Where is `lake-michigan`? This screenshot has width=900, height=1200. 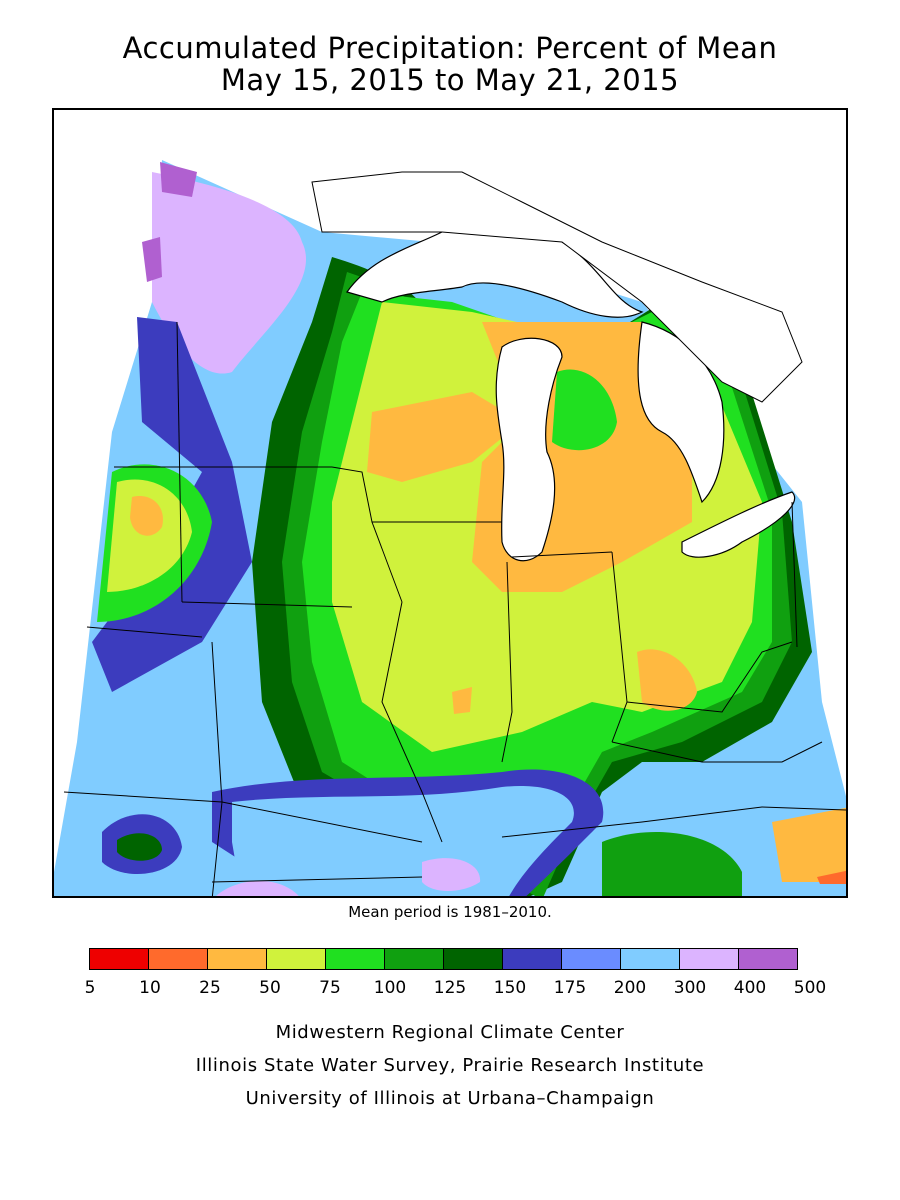 lake-michigan is located at coordinates (529, 449).